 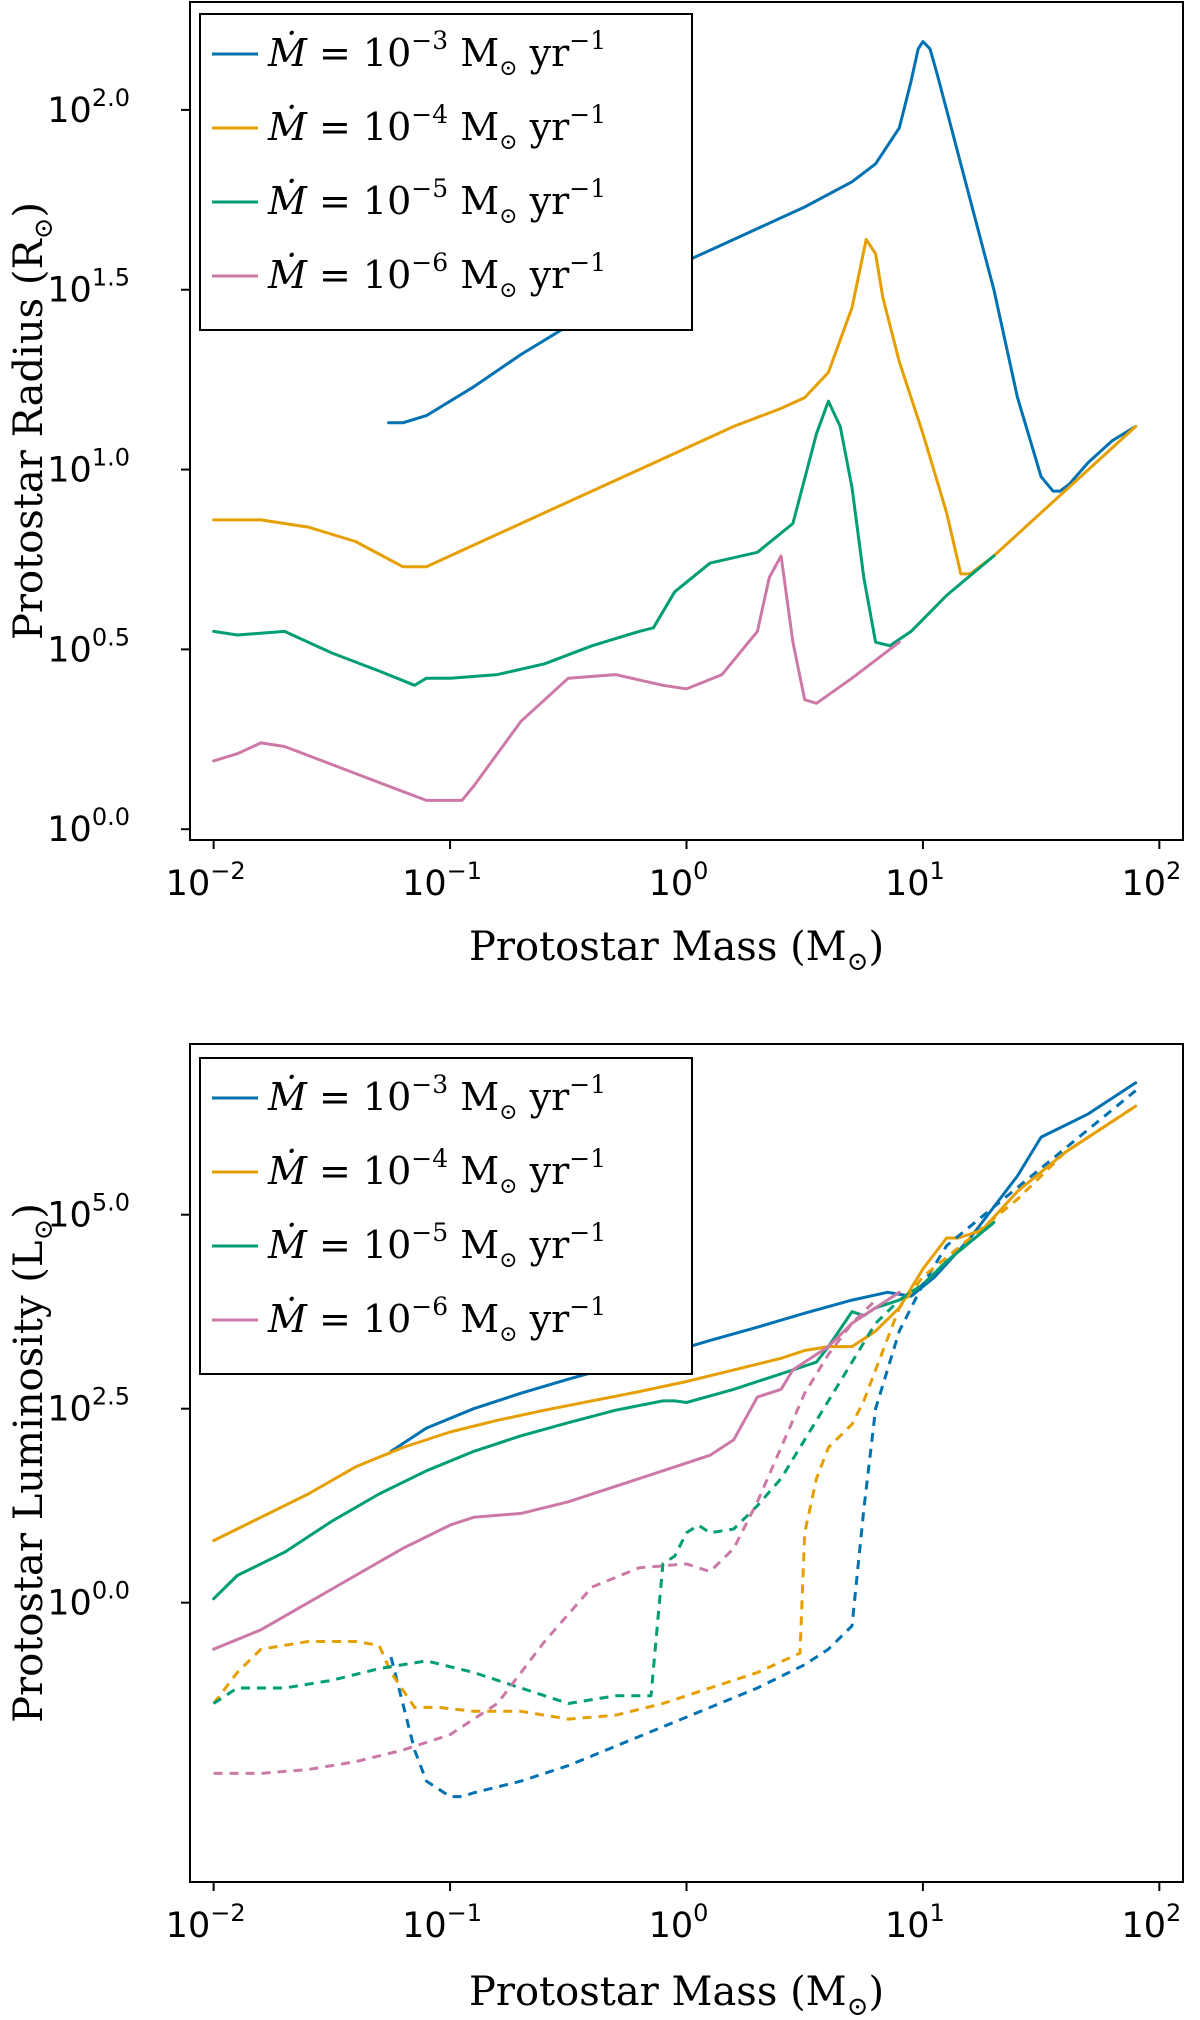 What do you see at coordinates (88, 1212) in the screenshot?
I see `y-tick-label: 105.0` at bounding box center [88, 1212].